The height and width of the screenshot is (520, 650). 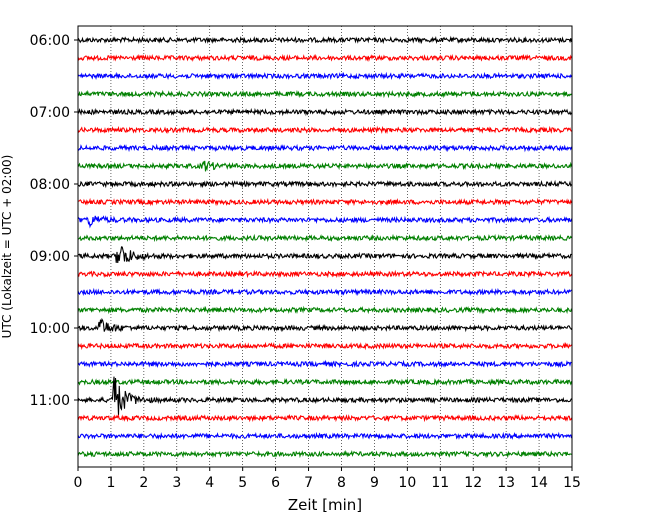 What do you see at coordinates (110, 483) in the screenshot?
I see `x-tick-label: 1` at bounding box center [110, 483].